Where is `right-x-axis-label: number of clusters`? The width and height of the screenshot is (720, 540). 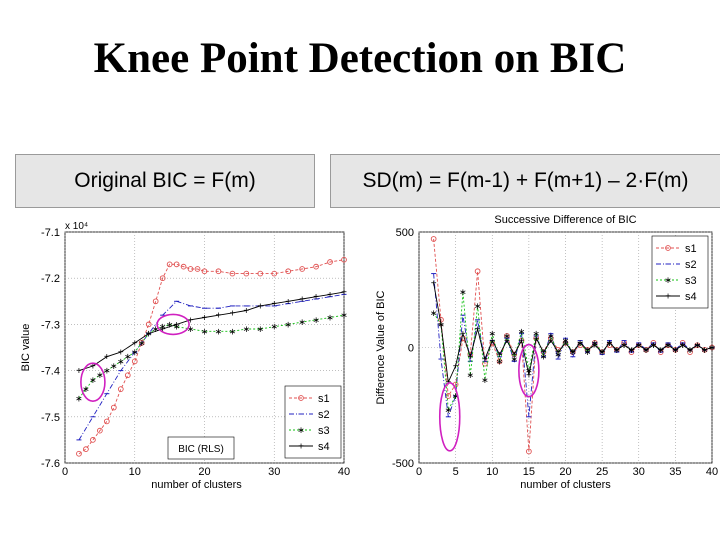
right-x-axis-label: number of clusters is located at coordinates (565, 485).